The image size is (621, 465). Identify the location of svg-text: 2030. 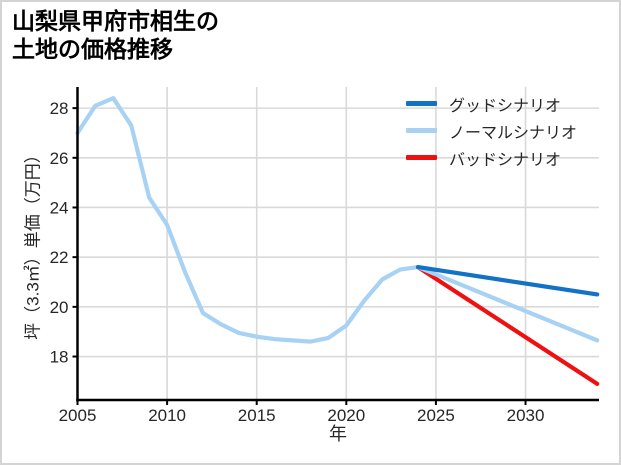
(526, 415).